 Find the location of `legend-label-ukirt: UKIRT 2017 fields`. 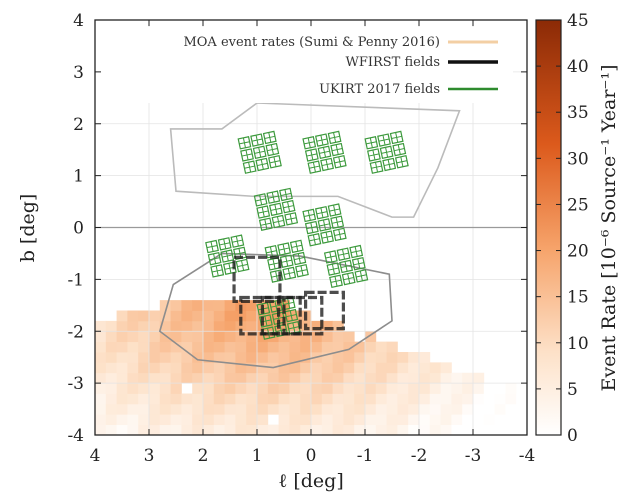

legend-label-ukirt: UKIRT 2017 fields is located at coordinates (379, 89).